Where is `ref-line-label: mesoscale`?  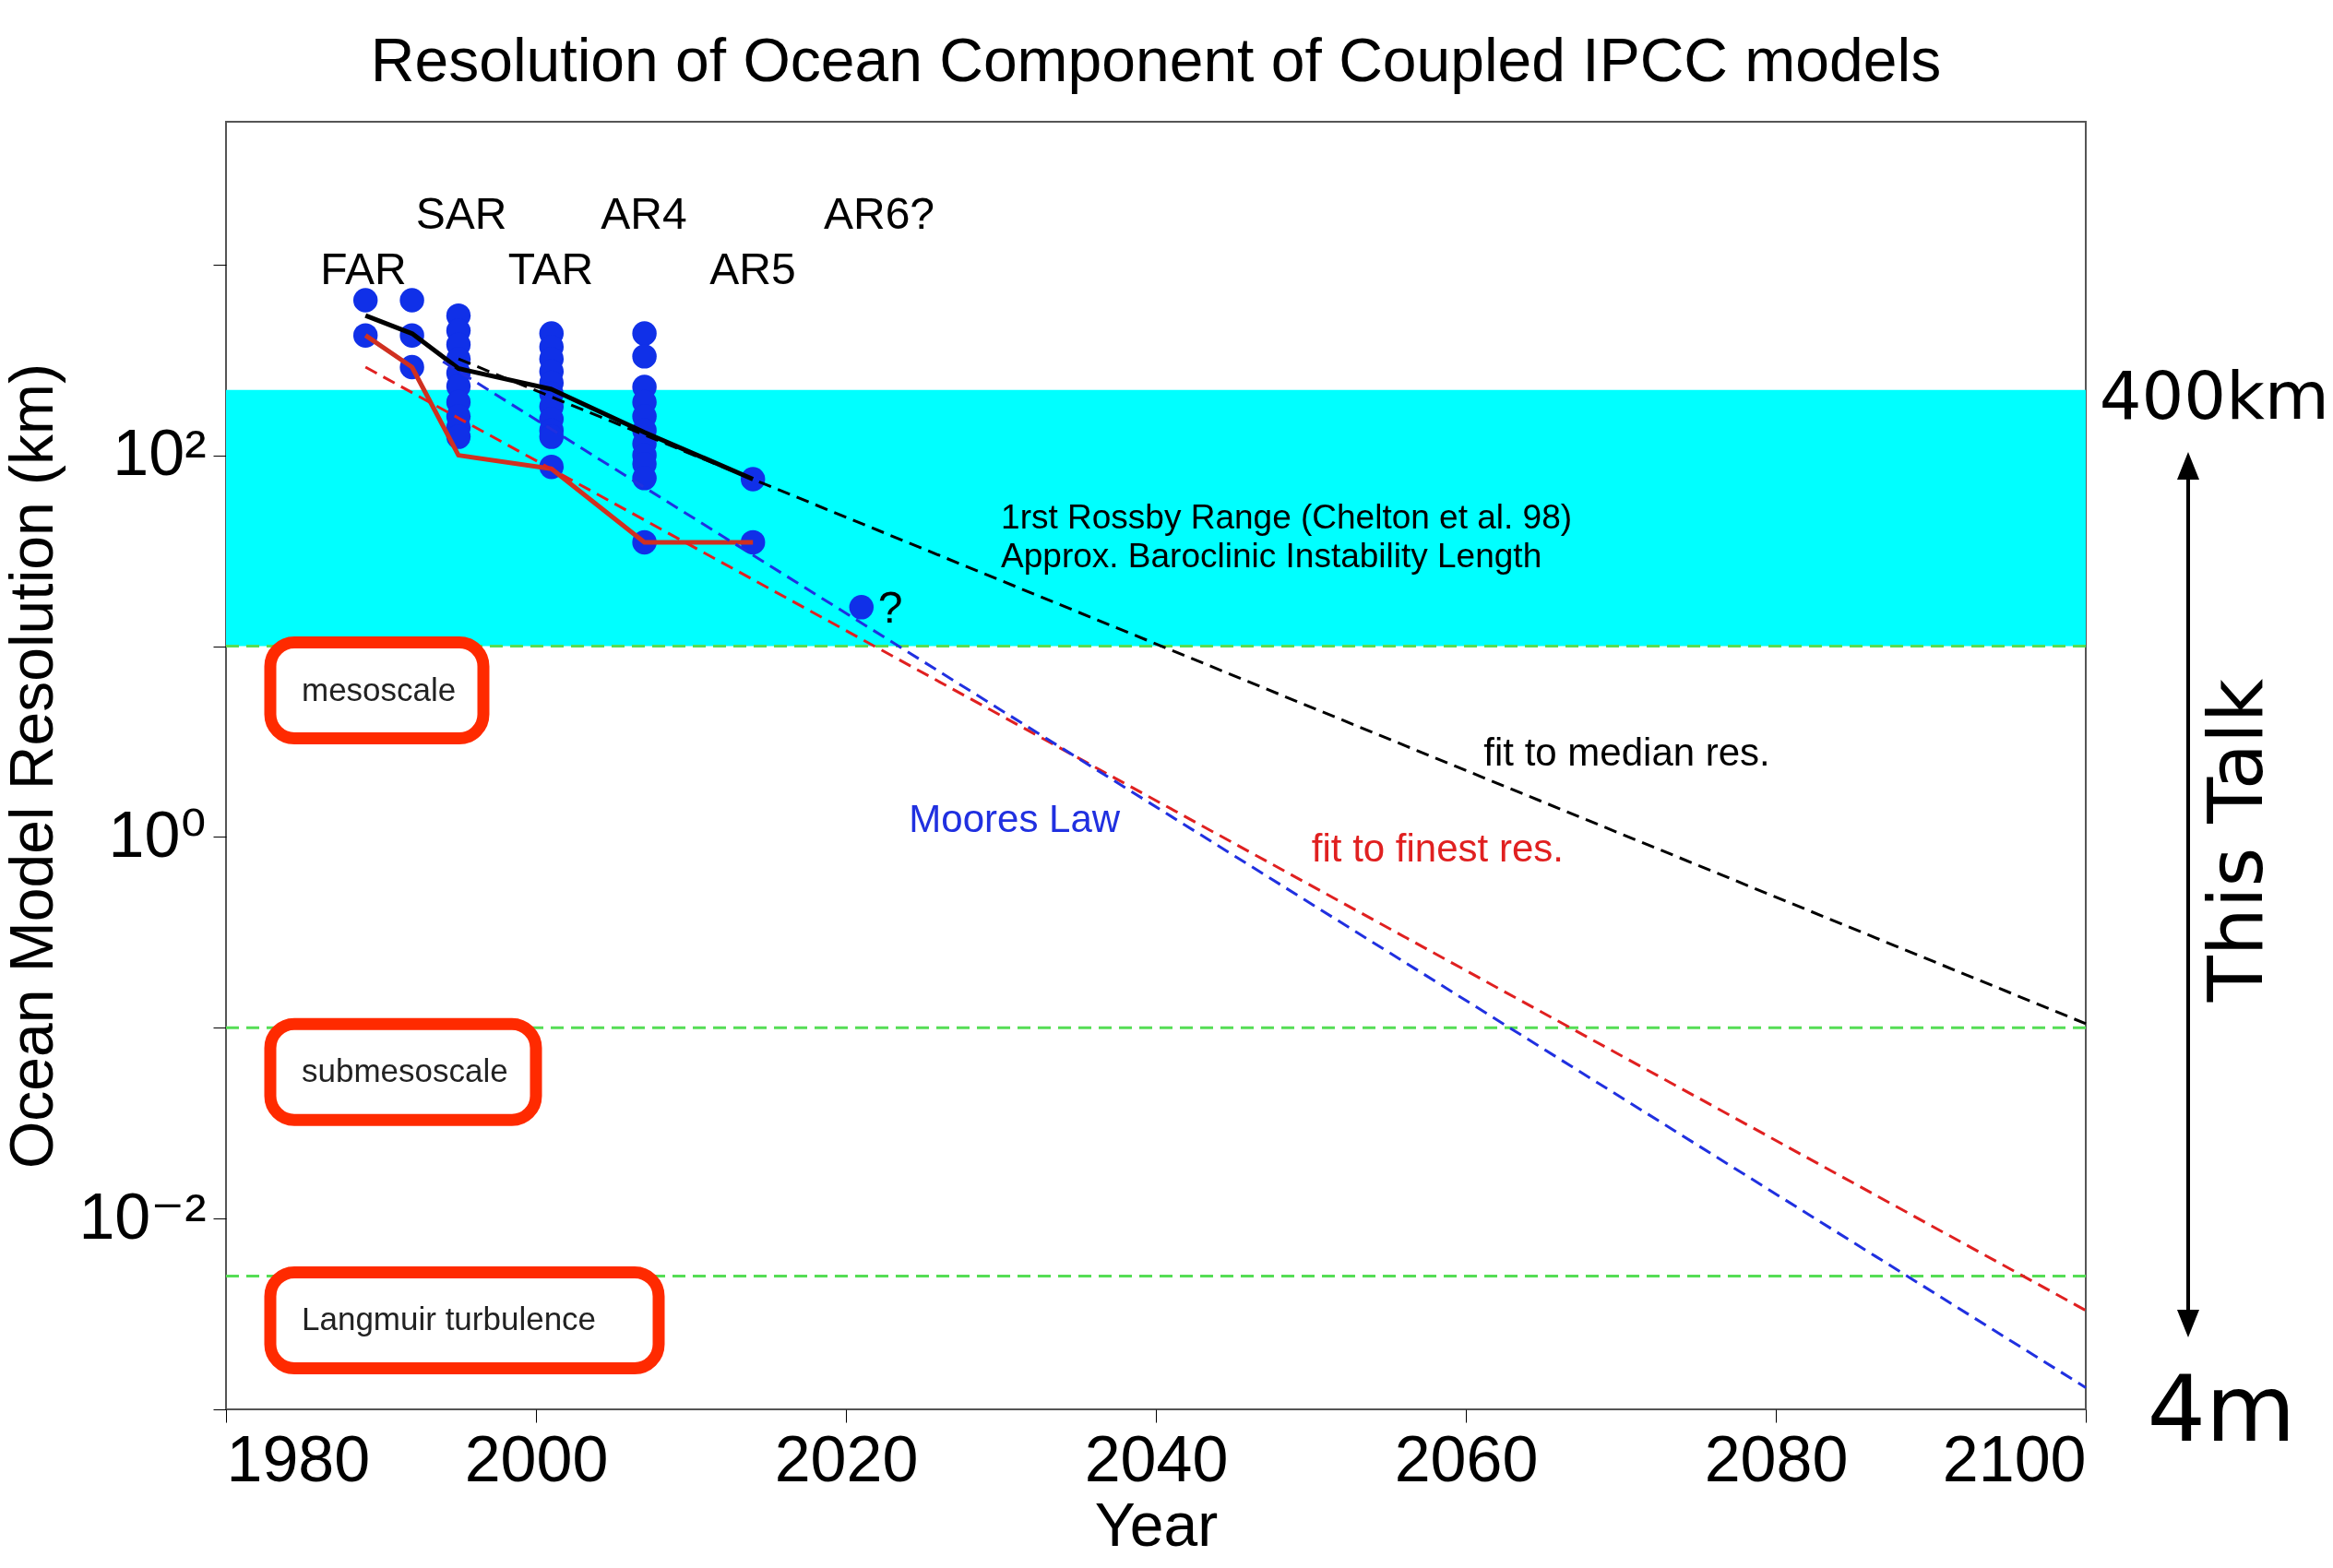 ref-line-label: mesoscale is located at coordinates (380, 689).